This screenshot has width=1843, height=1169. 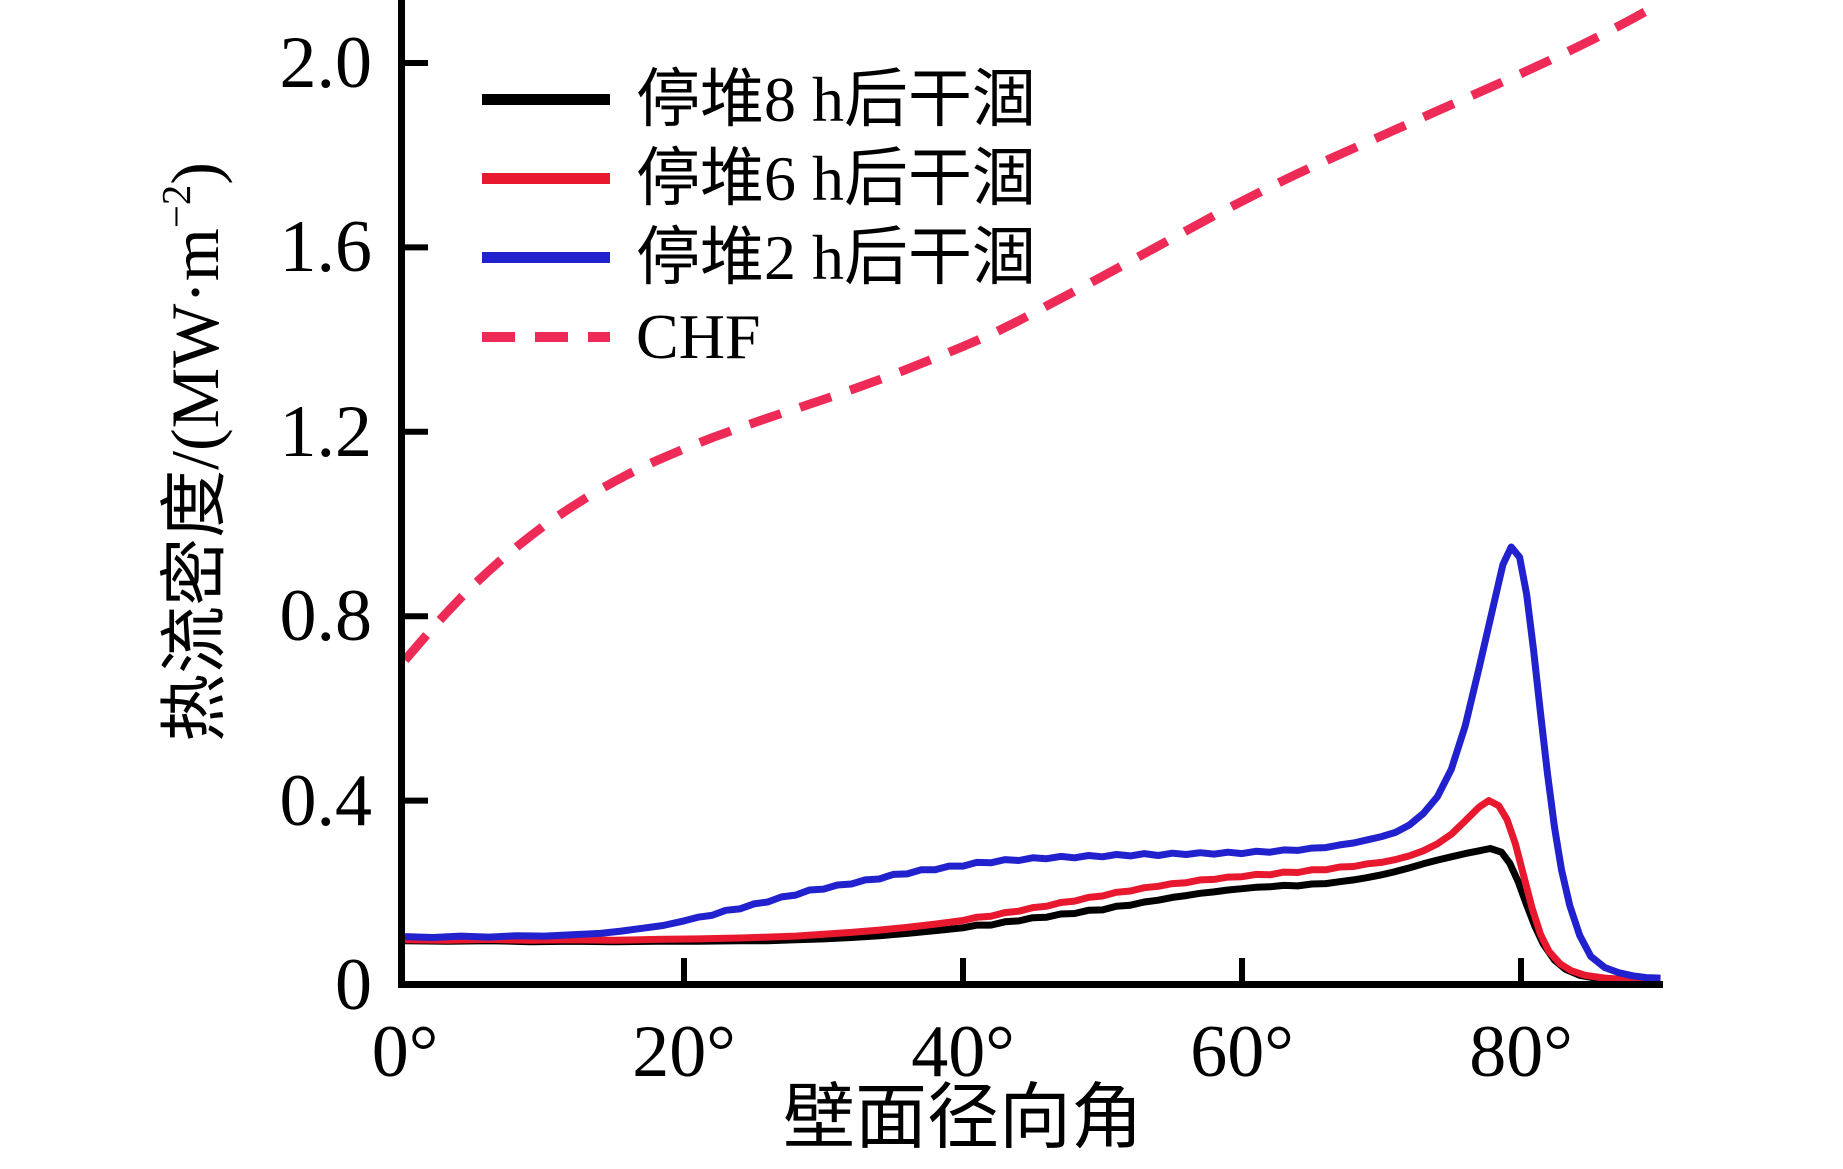 What do you see at coordinates (836, 257) in the screenshot?
I see `legend-label: 停堆2 h后干涸` at bounding box center [836, 257].